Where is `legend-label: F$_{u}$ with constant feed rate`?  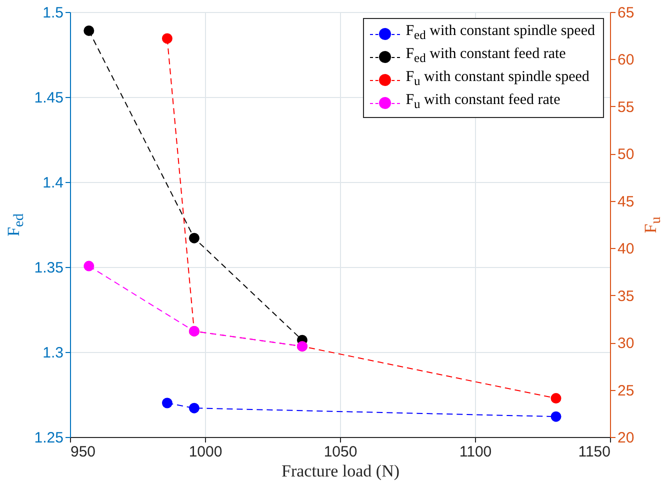 legend-label: F$_{u}$ with constant feed rate is located at coordinates (483, 102).